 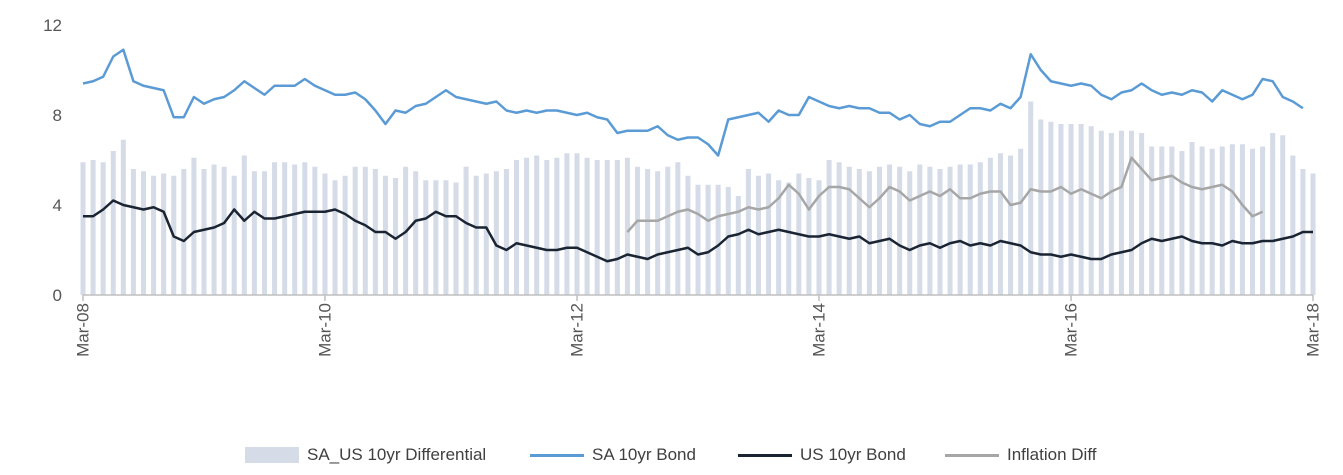 What do you see at coordinates (52, 160) in the screenshot?
I see `y-tick-labels: 0 4 8 12` at bounding box center [52, 160].